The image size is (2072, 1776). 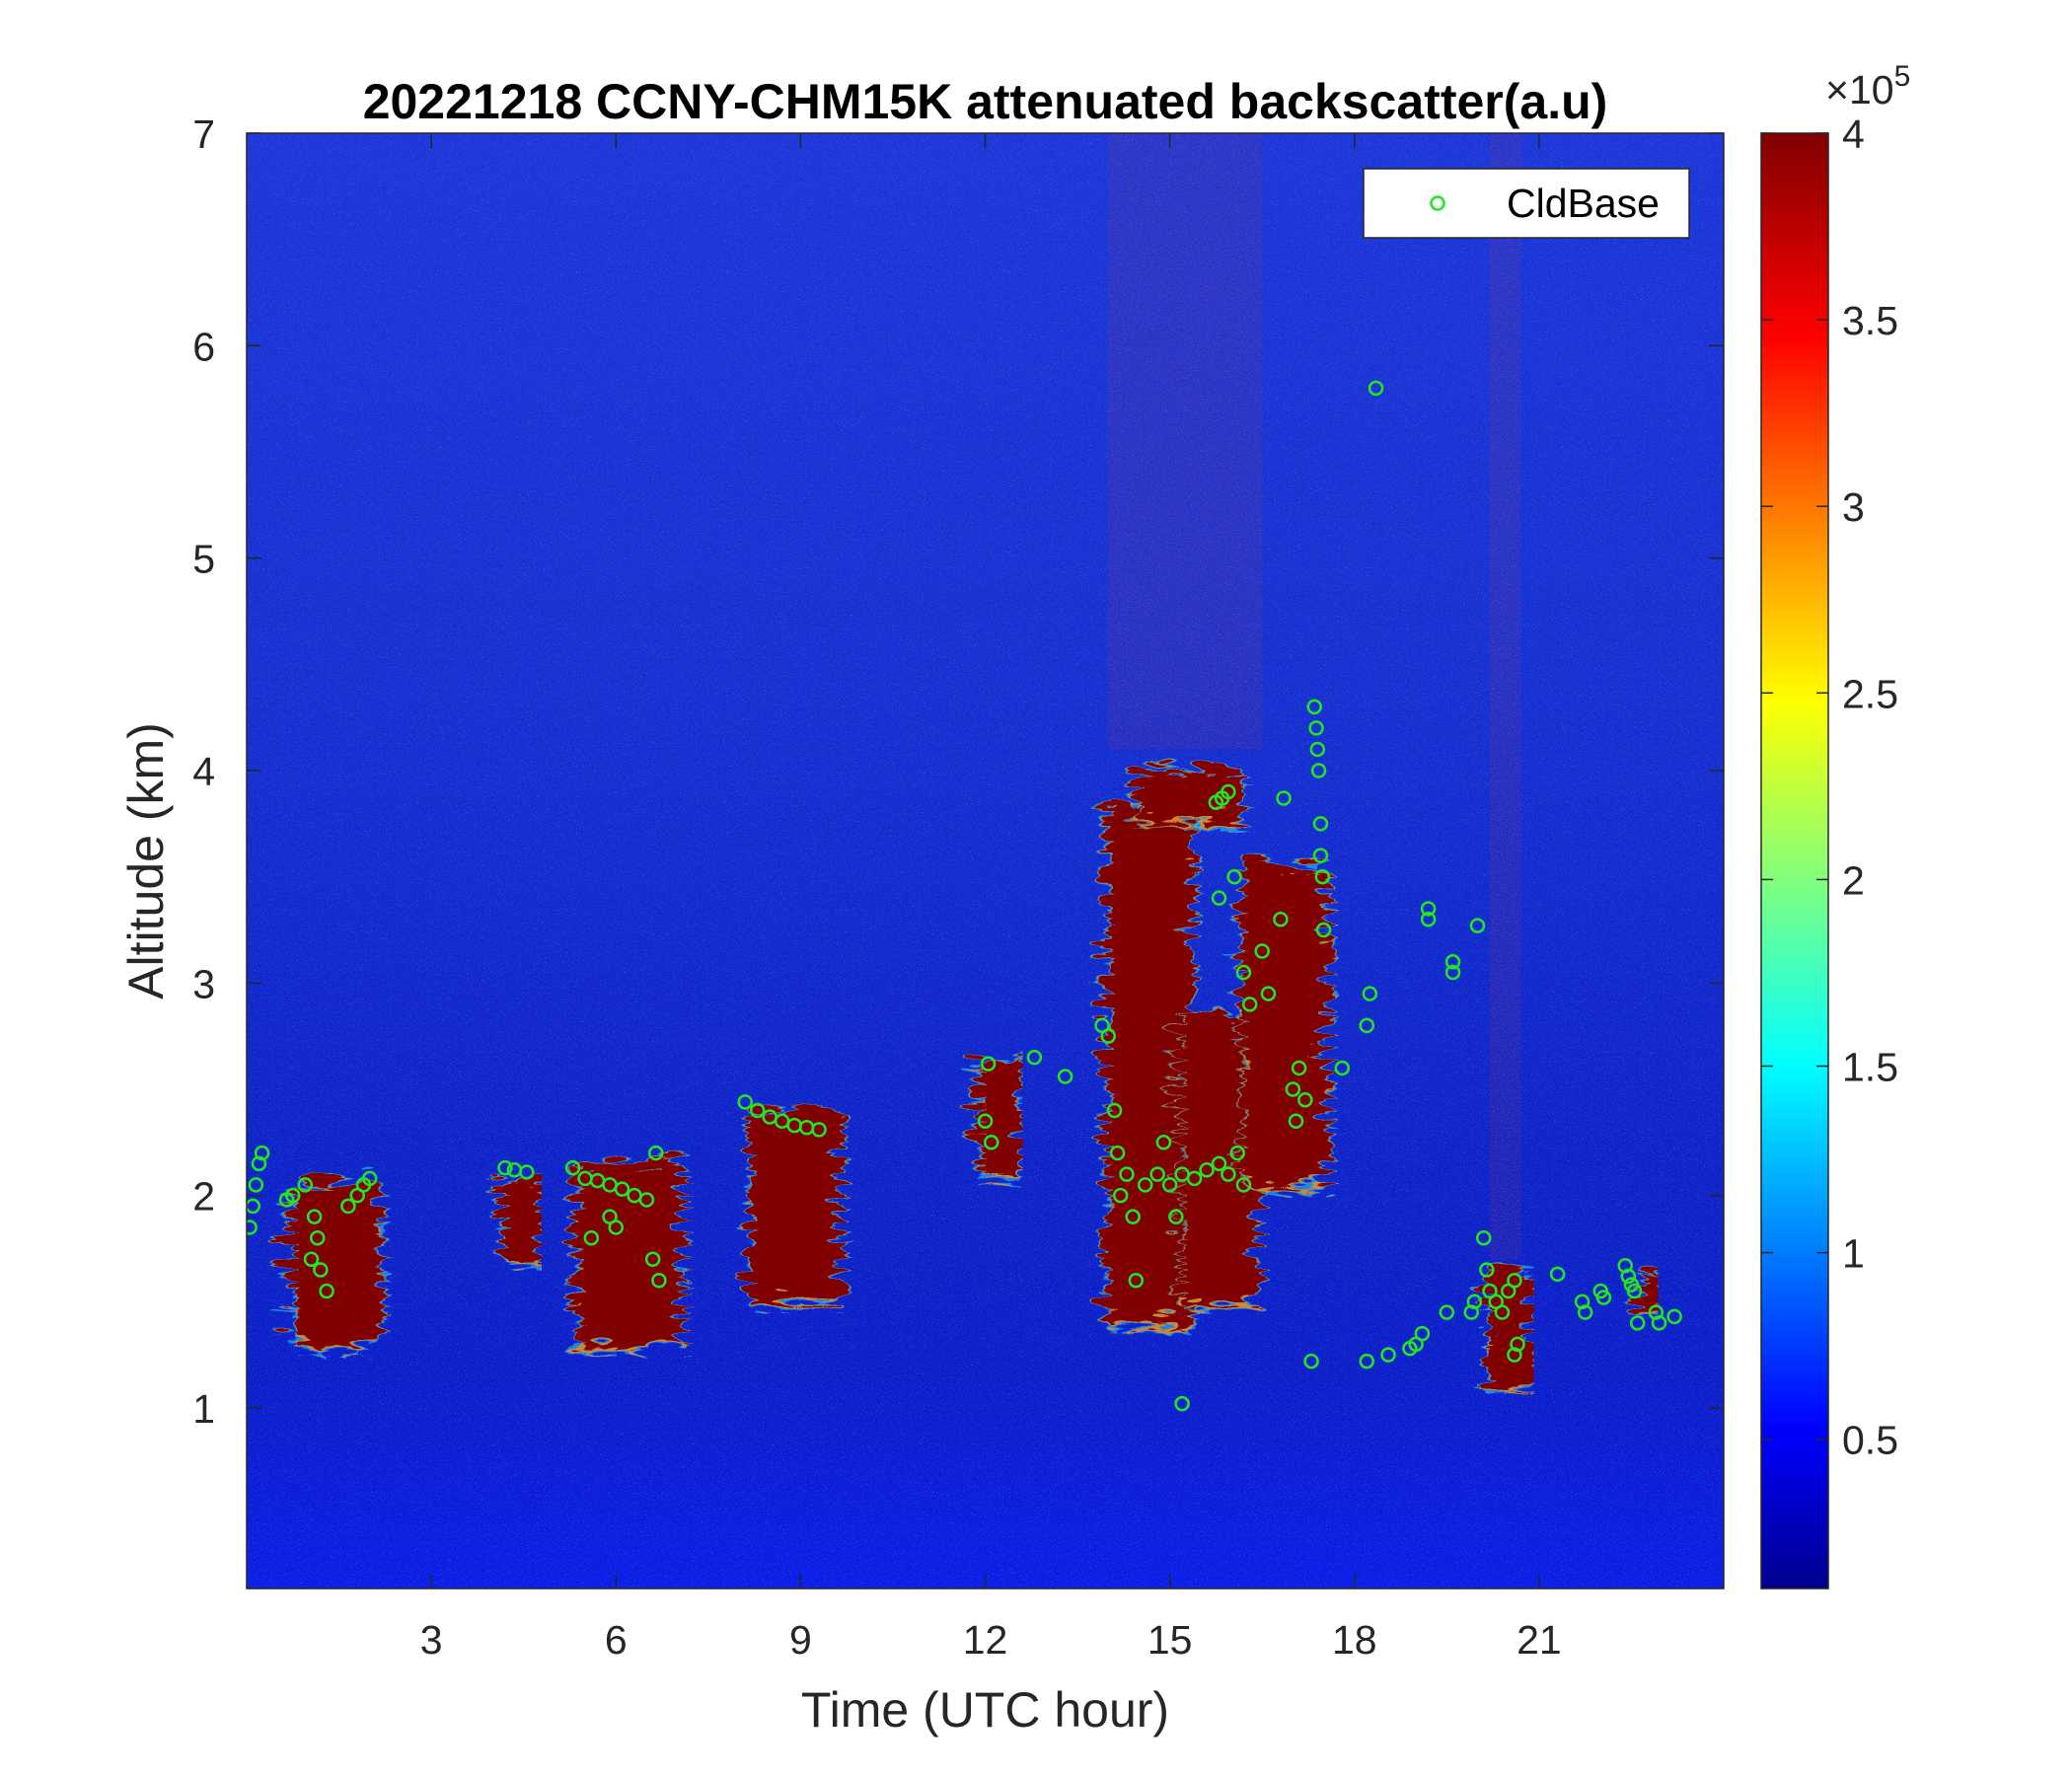 I want to click on y-tick-label: 2, so click(x=204, y=1197).